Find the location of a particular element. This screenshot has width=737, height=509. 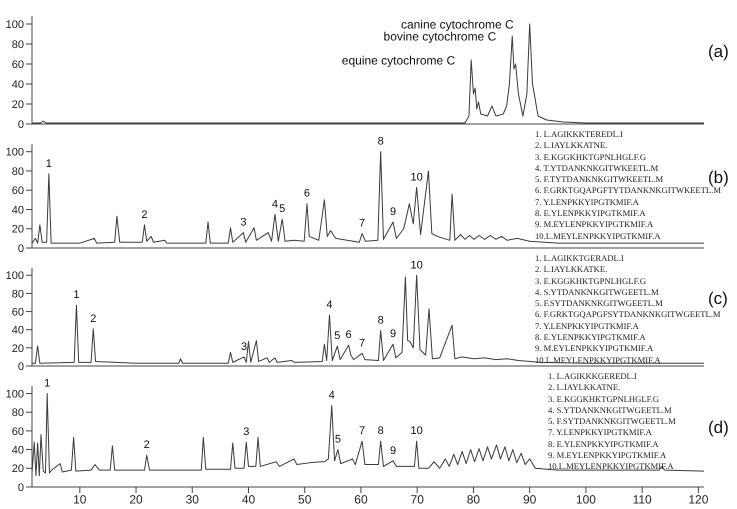

annotation: 2. L.IAYLKKATKE. is located at coordinates (571, 270).